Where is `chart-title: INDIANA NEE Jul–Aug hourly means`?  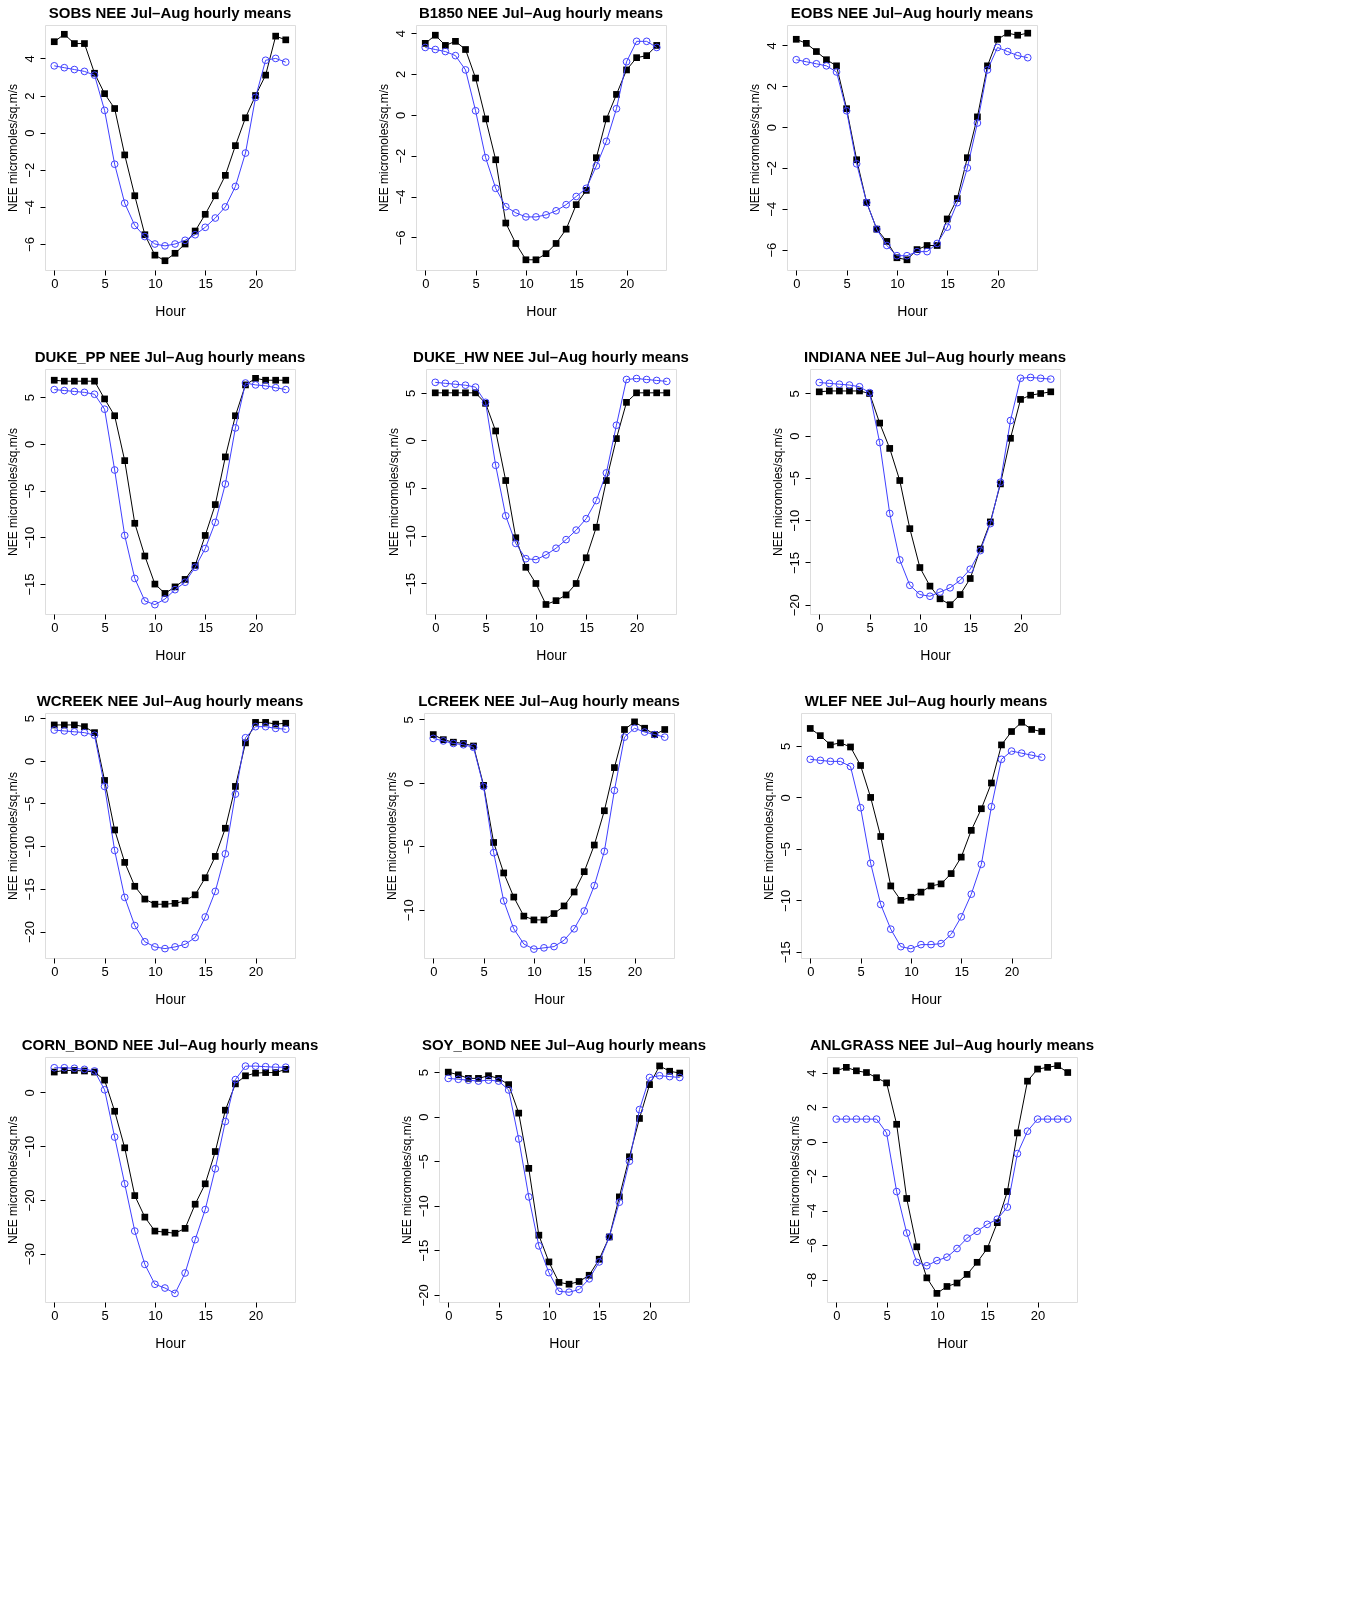 chart-title: INDIANA NEE Jul–Aug hourly means is located at coordinates (935, 356).